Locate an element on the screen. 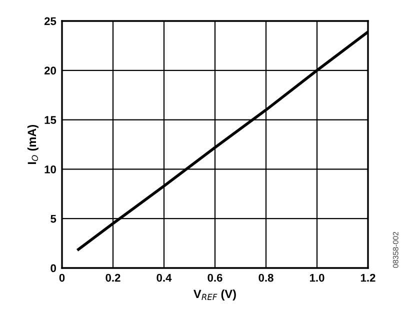 This screenshot has height=323, width=415. y-tick-label: 0 is located at coordinates (53, 268).